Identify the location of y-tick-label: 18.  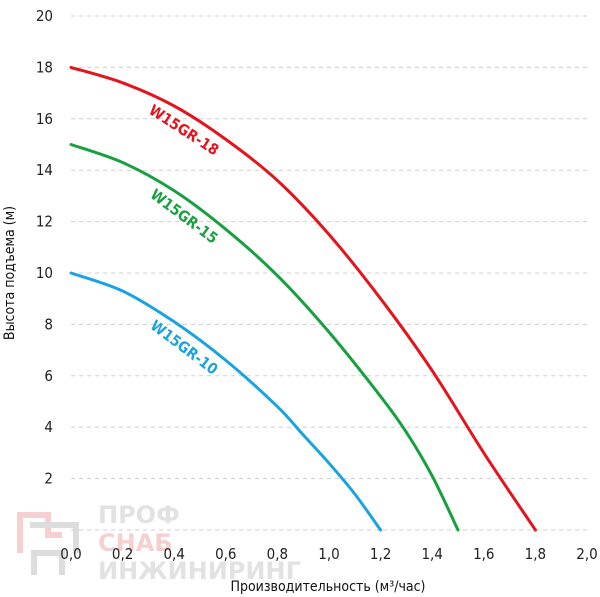
(44, 67).